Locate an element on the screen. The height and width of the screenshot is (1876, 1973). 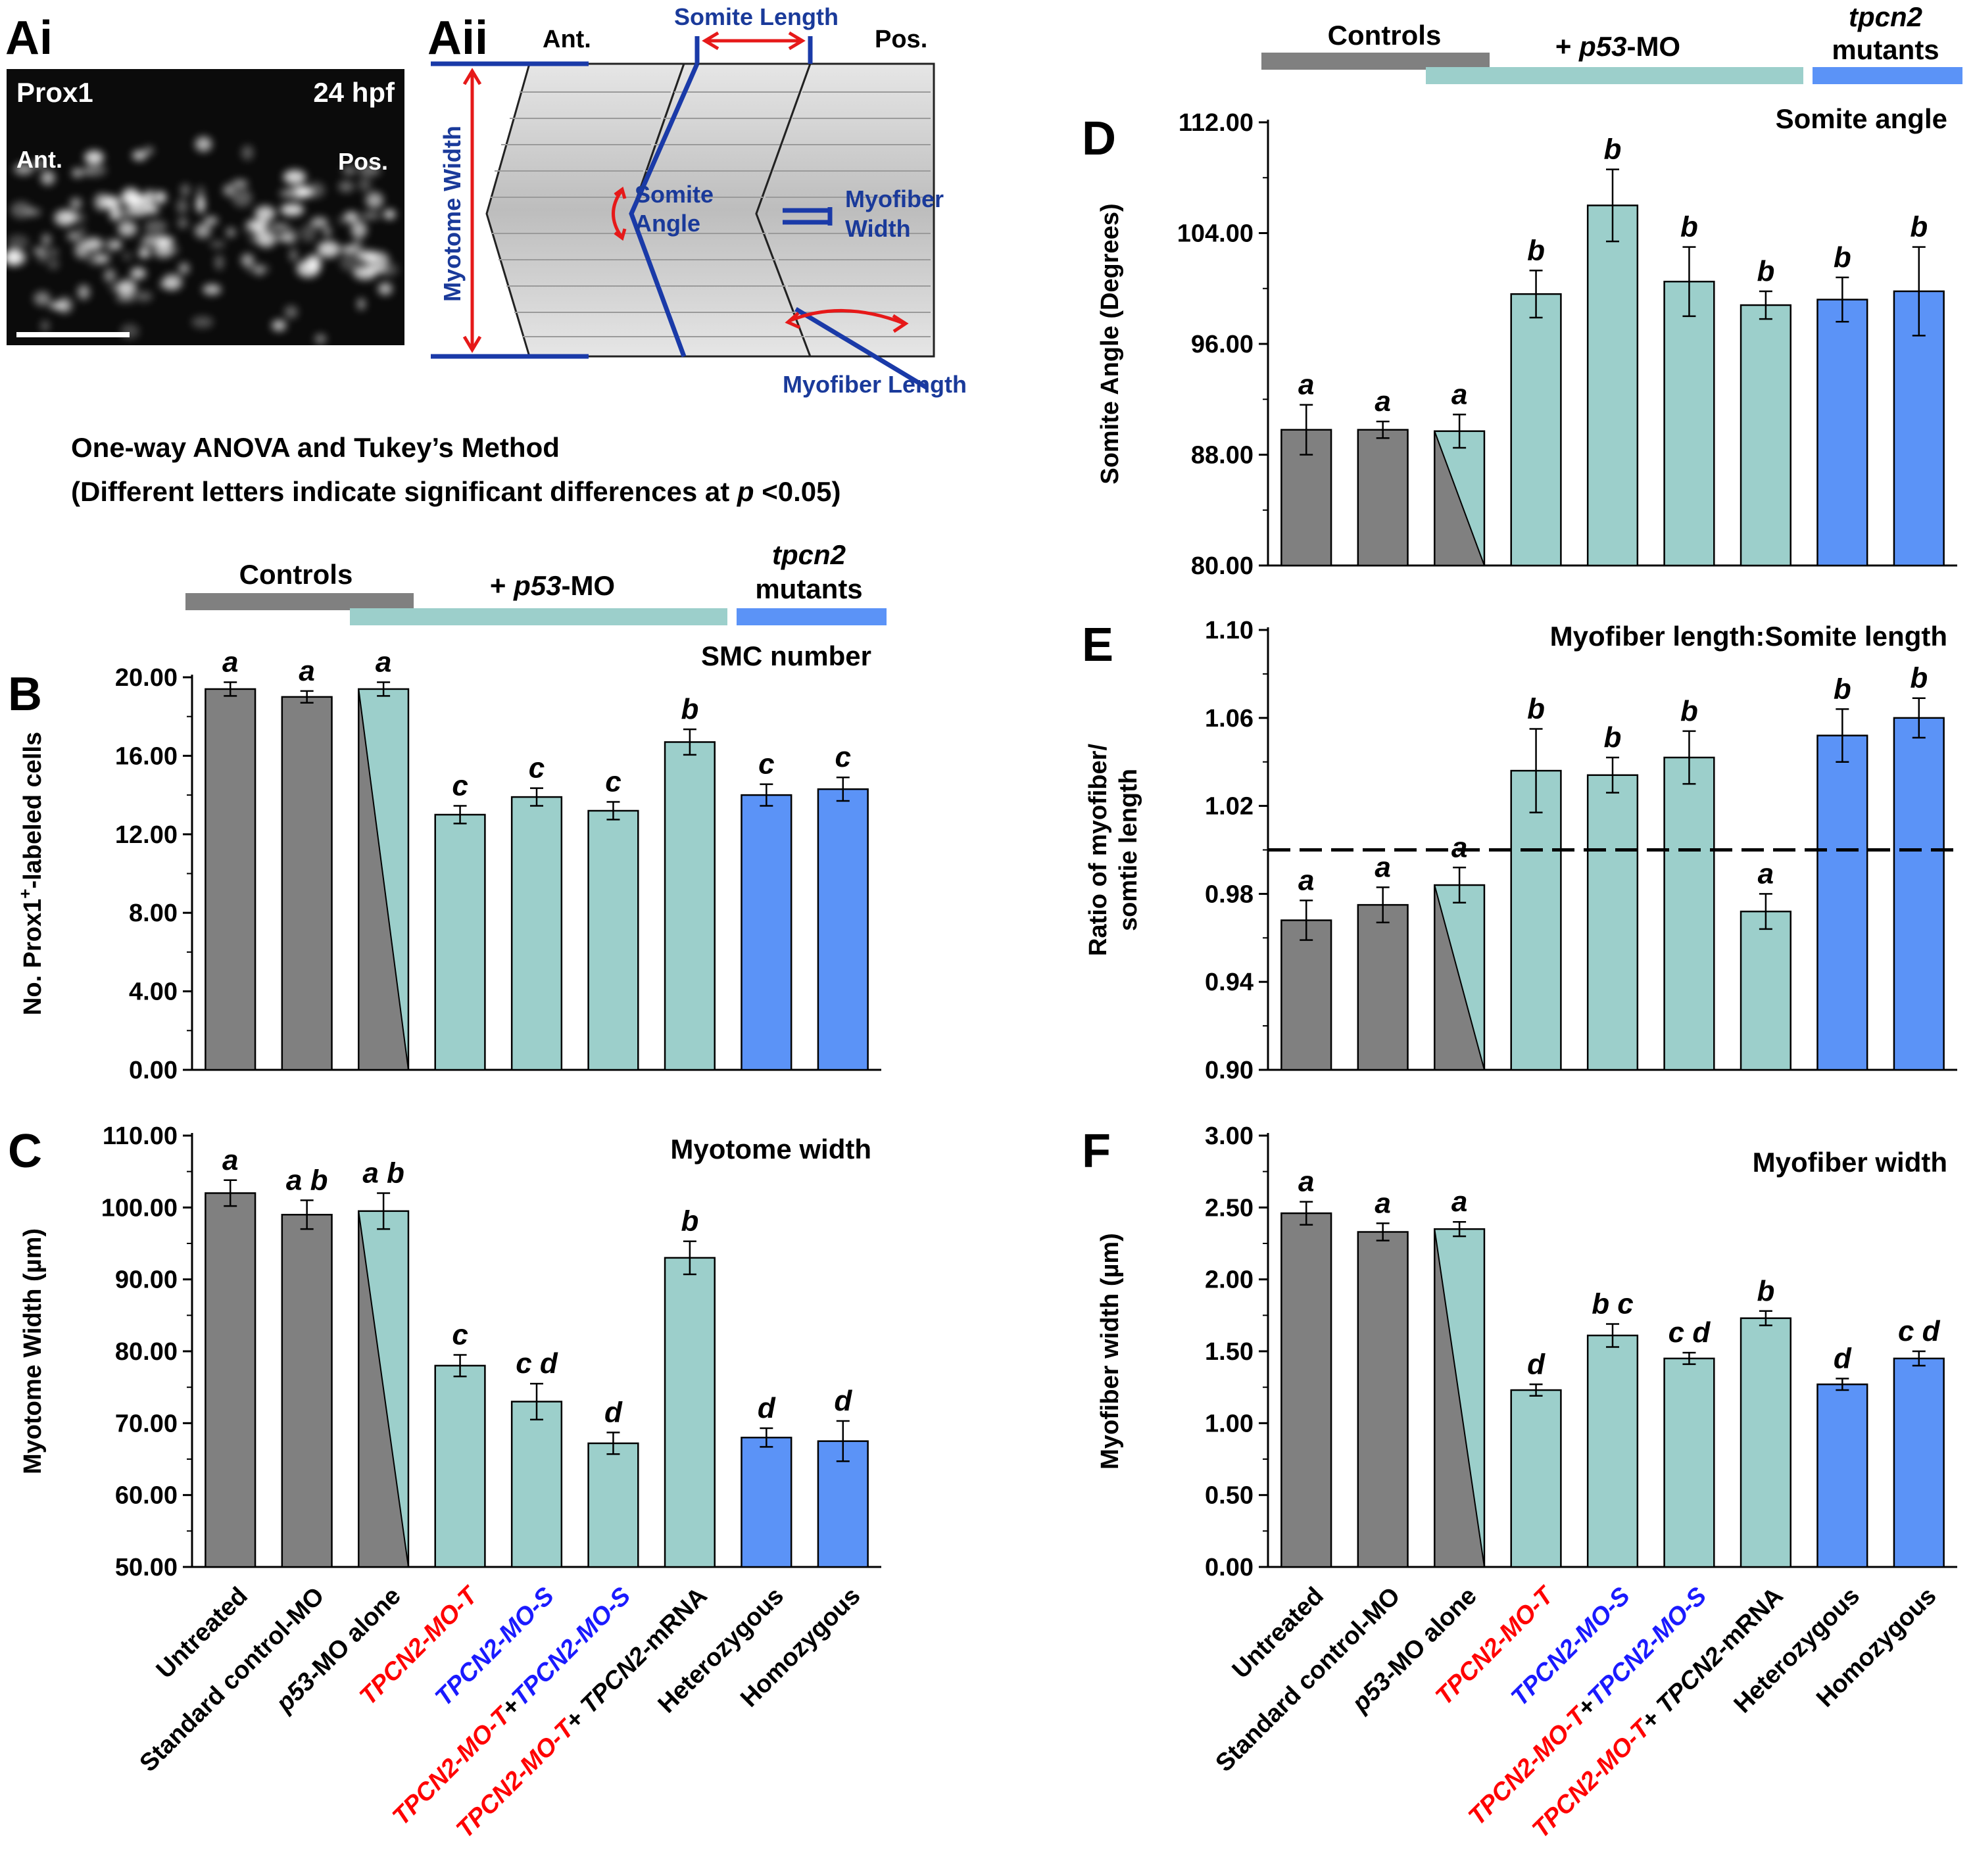
group-header-left: Controls + p53-MO tpcn2 mutants is located at coordinates (536, 582).